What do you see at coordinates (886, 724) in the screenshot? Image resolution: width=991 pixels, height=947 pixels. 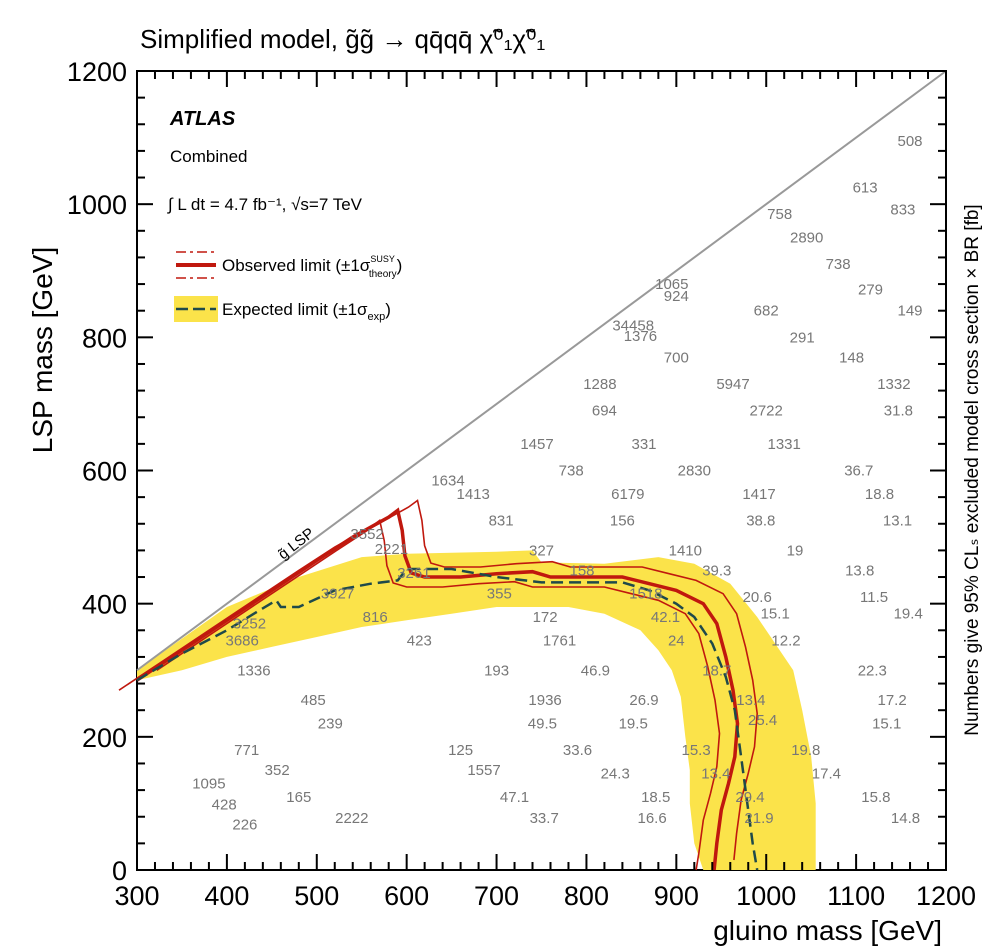 I see `xsec-label: 15.1` at bounding box center [886, 724].